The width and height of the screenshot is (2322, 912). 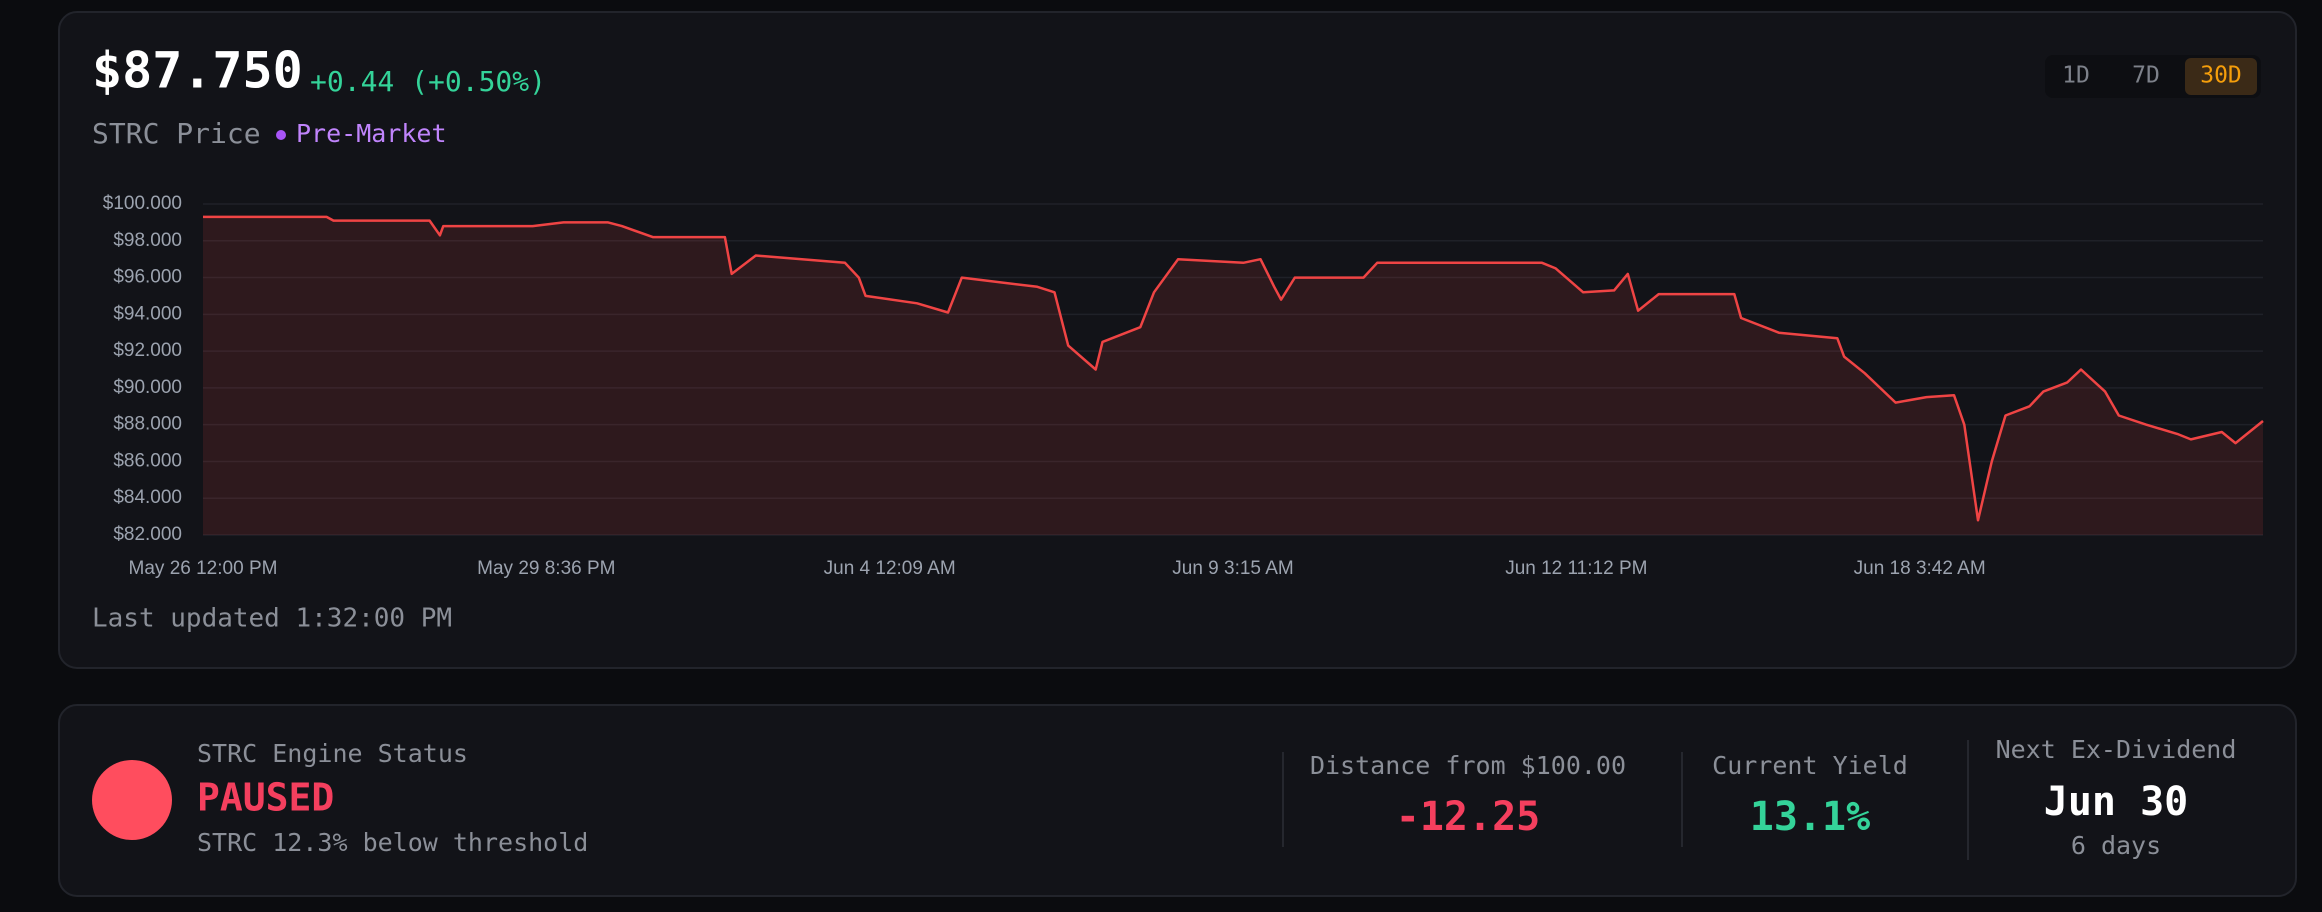 What do you see at coordinates (371, 133) in the screenshot?
I see `session: Pre-Market` at bounding box center [371, 133].